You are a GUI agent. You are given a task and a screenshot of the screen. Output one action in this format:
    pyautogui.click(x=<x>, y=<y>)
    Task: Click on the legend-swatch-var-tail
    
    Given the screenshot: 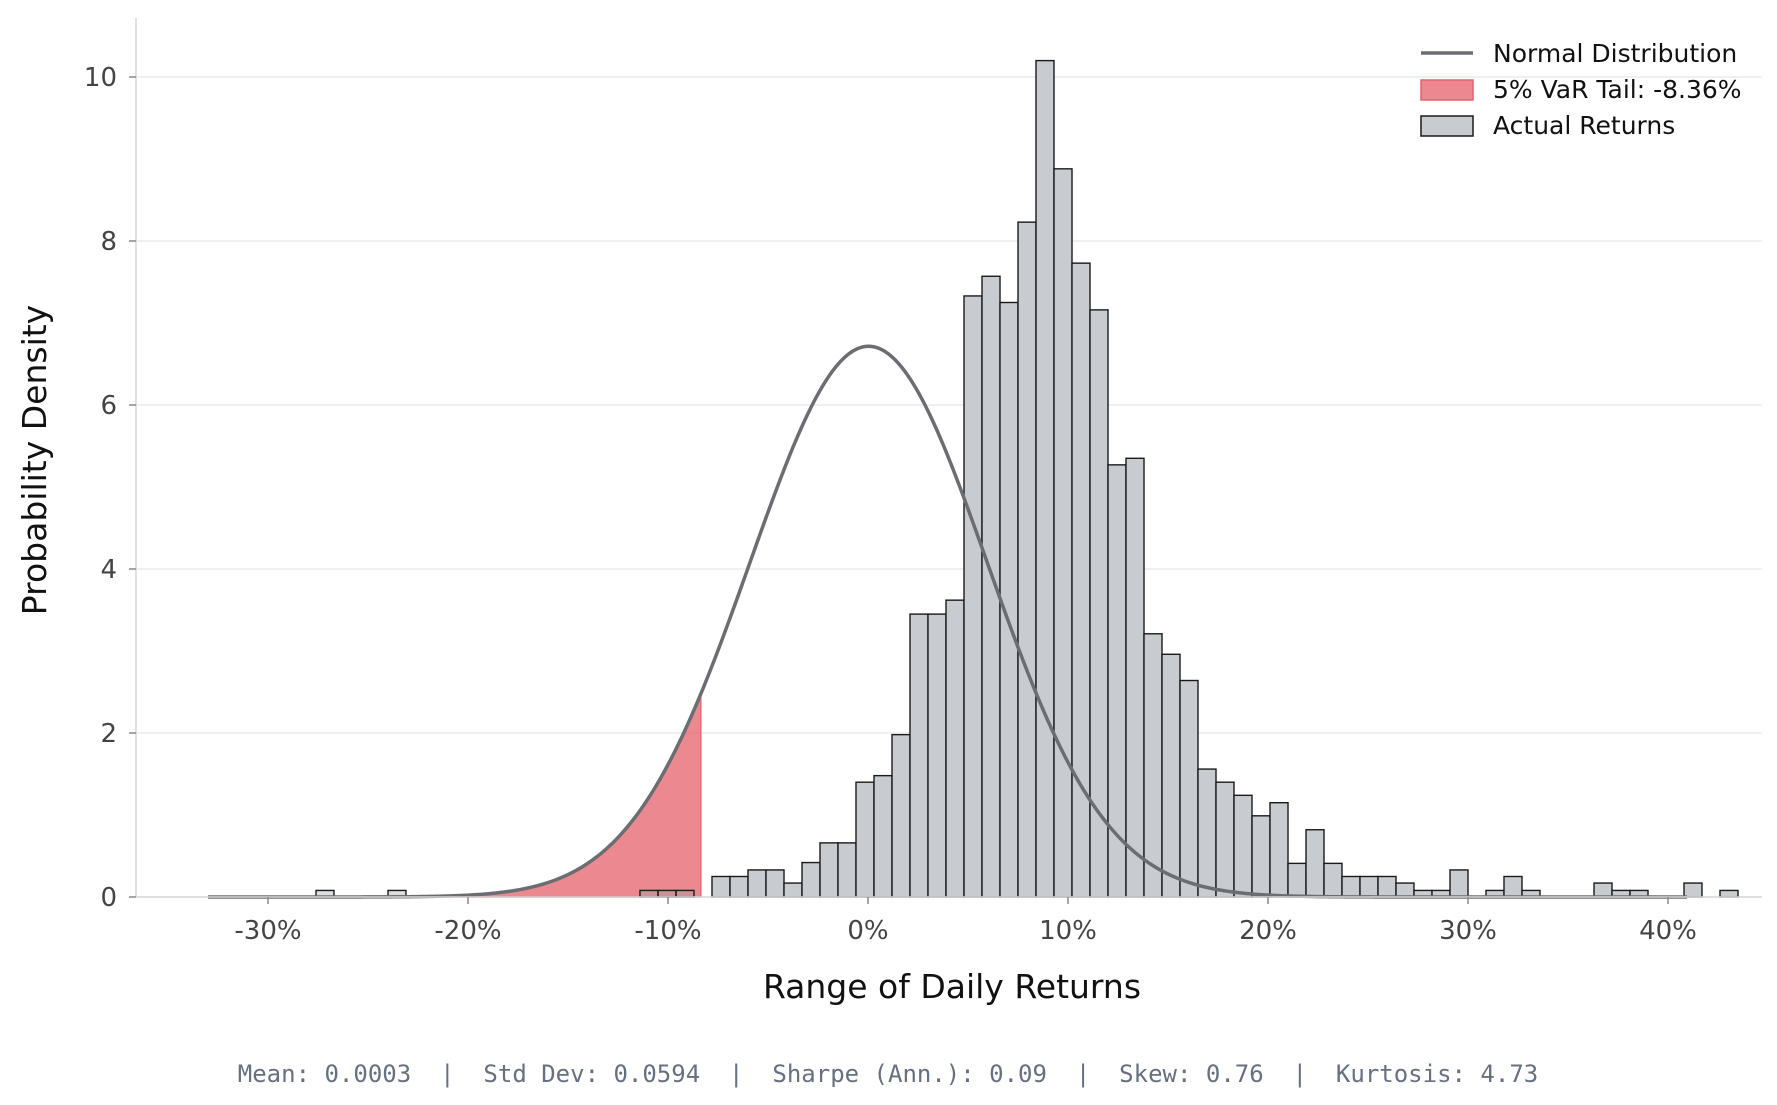 What is the action you would take?
    pyautogui.click(x=1447, y=90)
    